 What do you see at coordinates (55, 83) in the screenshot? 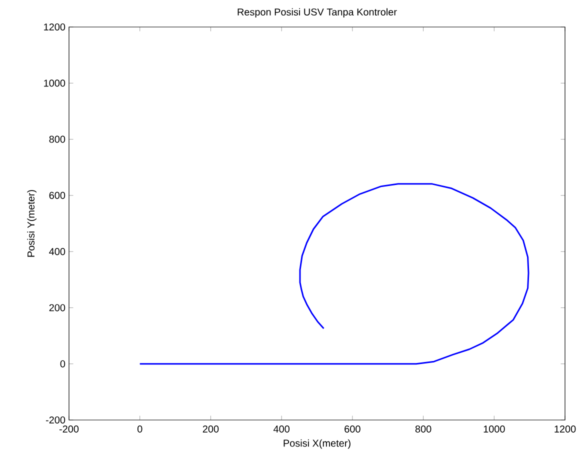
I see `y-tick-label: 1000` at bounding box center [55, 83].